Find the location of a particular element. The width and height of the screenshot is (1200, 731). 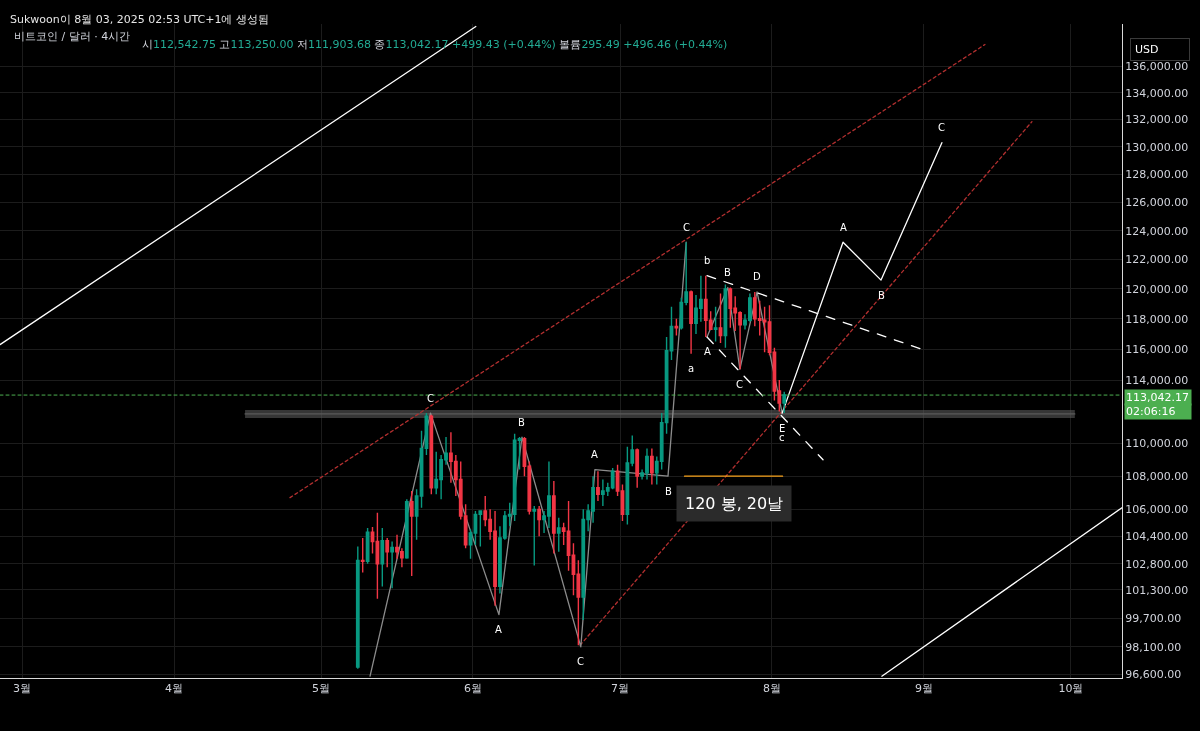

y-tick-label: 118,000.00 is located at coordinates (1157, 319).